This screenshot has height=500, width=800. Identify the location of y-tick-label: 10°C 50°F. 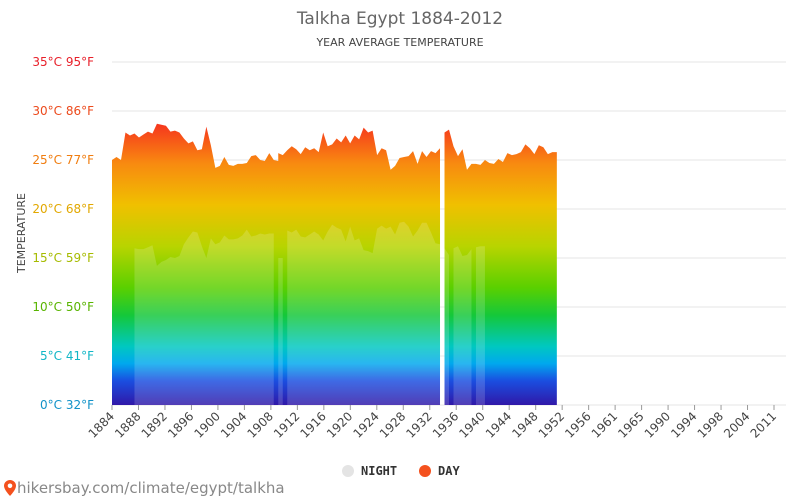
(63, 307).